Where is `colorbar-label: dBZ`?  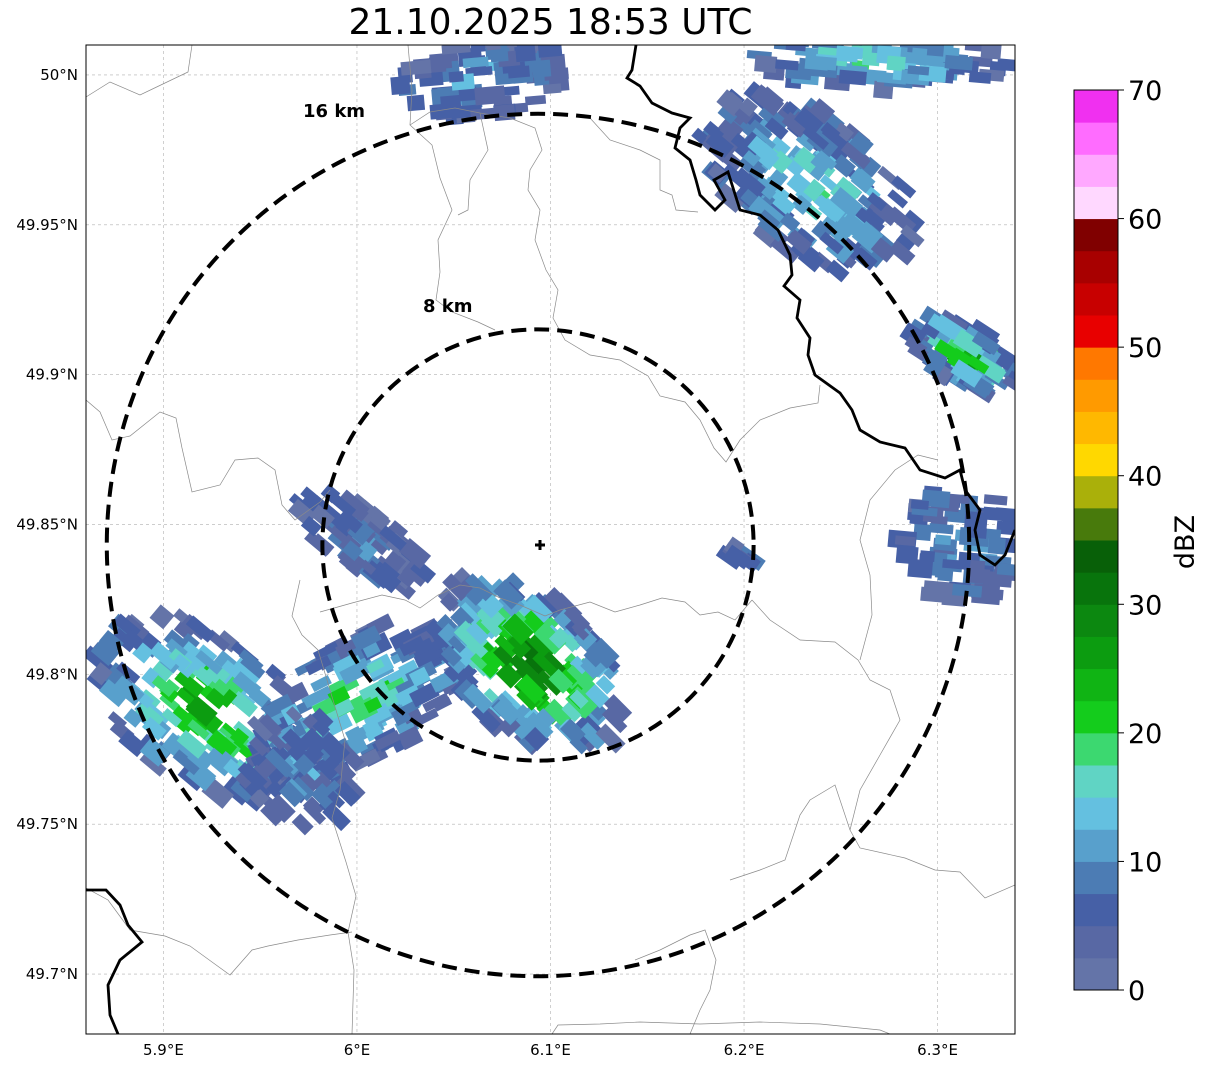
colorbar-label: dBZ is located at coordinates (1185, 542).